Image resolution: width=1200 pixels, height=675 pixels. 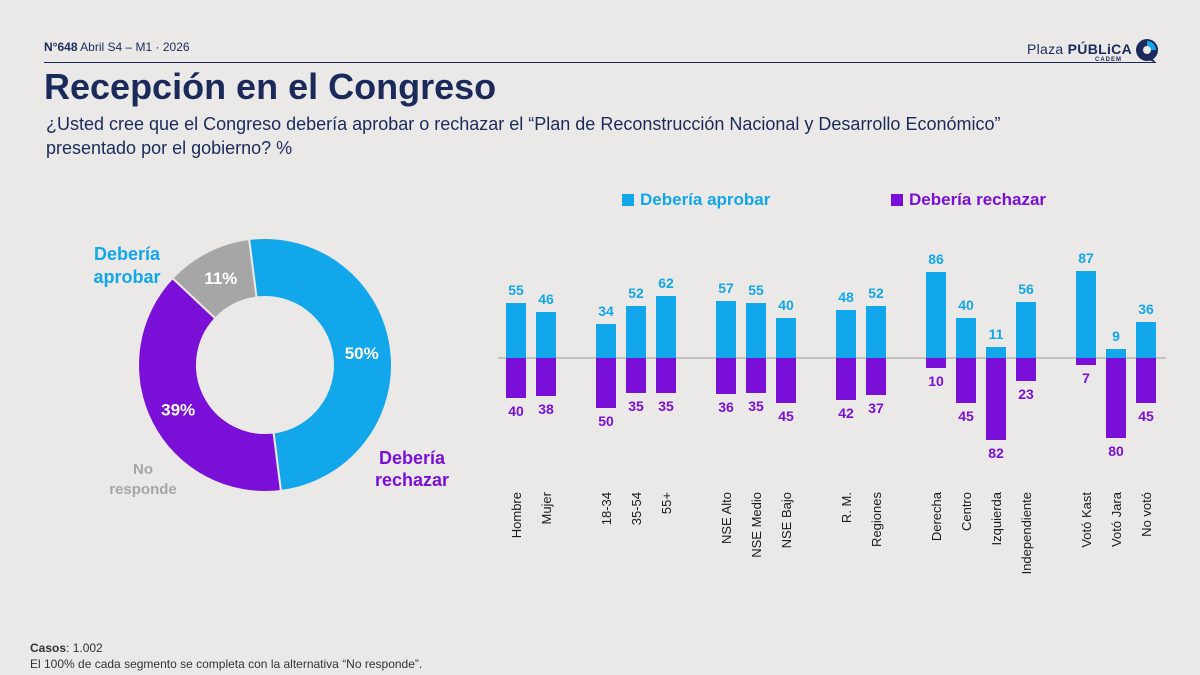 What do you see at coordinates (897, 200) in the screenshot?
I see `legend-rechazar-swatch` at bounding box center [897, 200].